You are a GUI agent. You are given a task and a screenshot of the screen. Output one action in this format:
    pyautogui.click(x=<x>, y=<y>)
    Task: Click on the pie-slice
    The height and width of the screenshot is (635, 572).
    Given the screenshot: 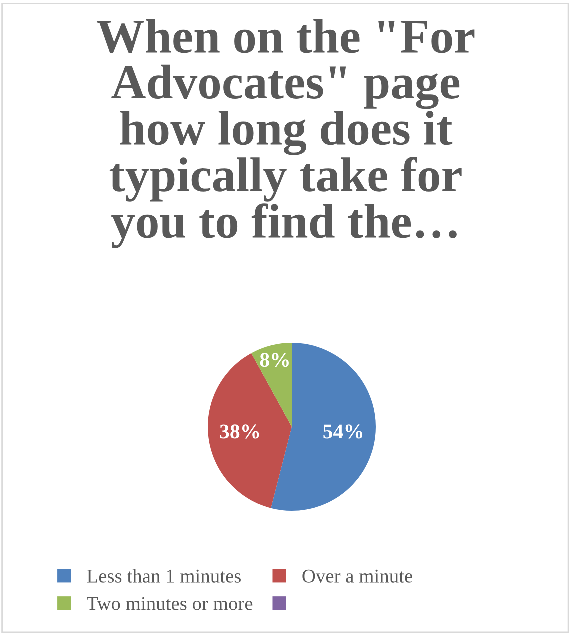 What is the action you would take?
    pyautogui.click(x=250, y=430)
    